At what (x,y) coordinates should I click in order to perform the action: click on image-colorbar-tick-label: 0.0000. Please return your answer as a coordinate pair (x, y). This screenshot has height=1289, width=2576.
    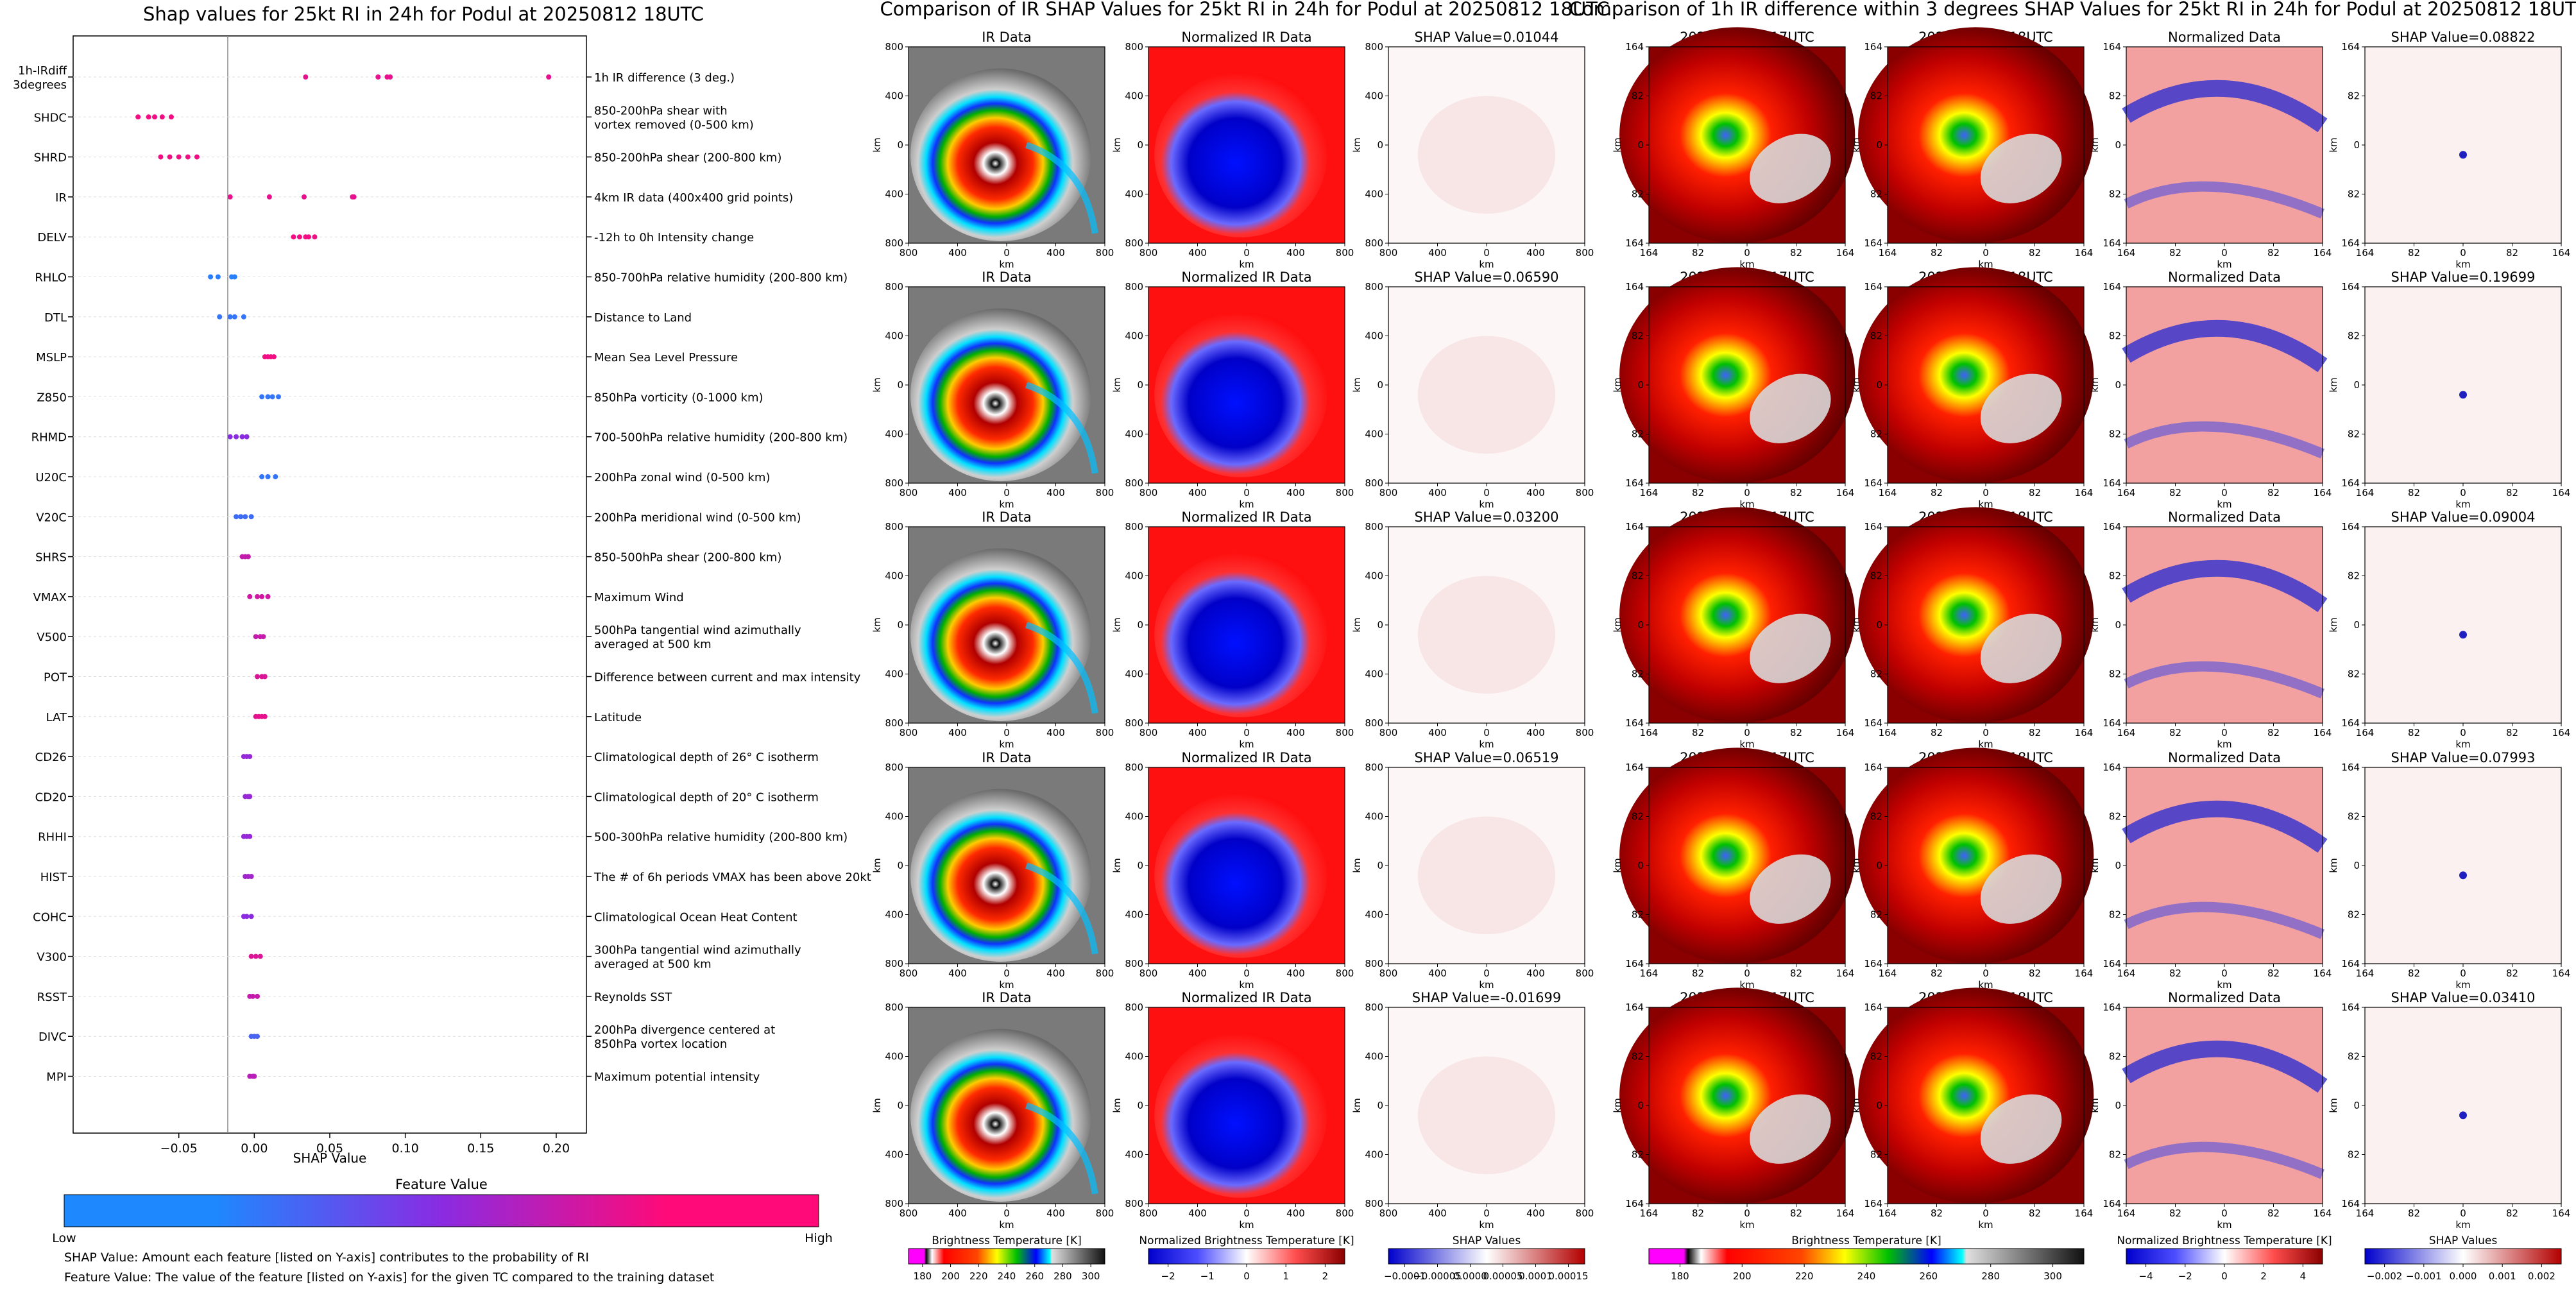
    Looking at the image, I should click on (1470, 1276).